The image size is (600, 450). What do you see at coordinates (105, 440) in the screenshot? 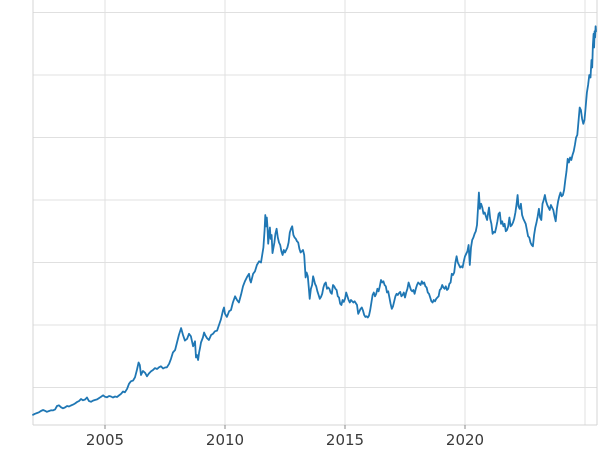
I see `x-tick-label: 2005` at bounding box center [105, 440].